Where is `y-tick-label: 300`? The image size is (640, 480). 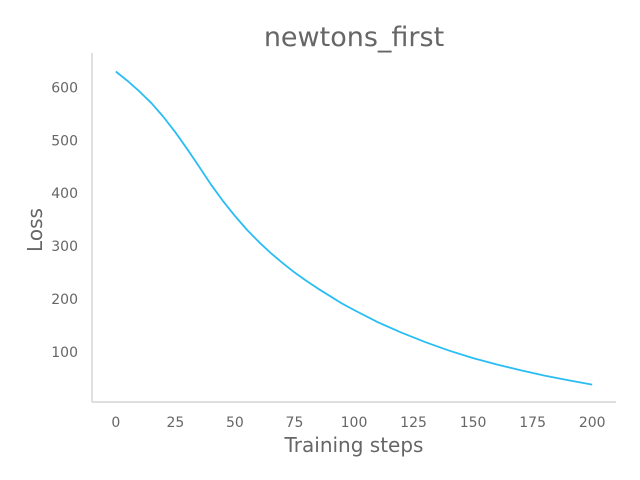 y-tick-label: 300 is located at coordinates (64, 247).